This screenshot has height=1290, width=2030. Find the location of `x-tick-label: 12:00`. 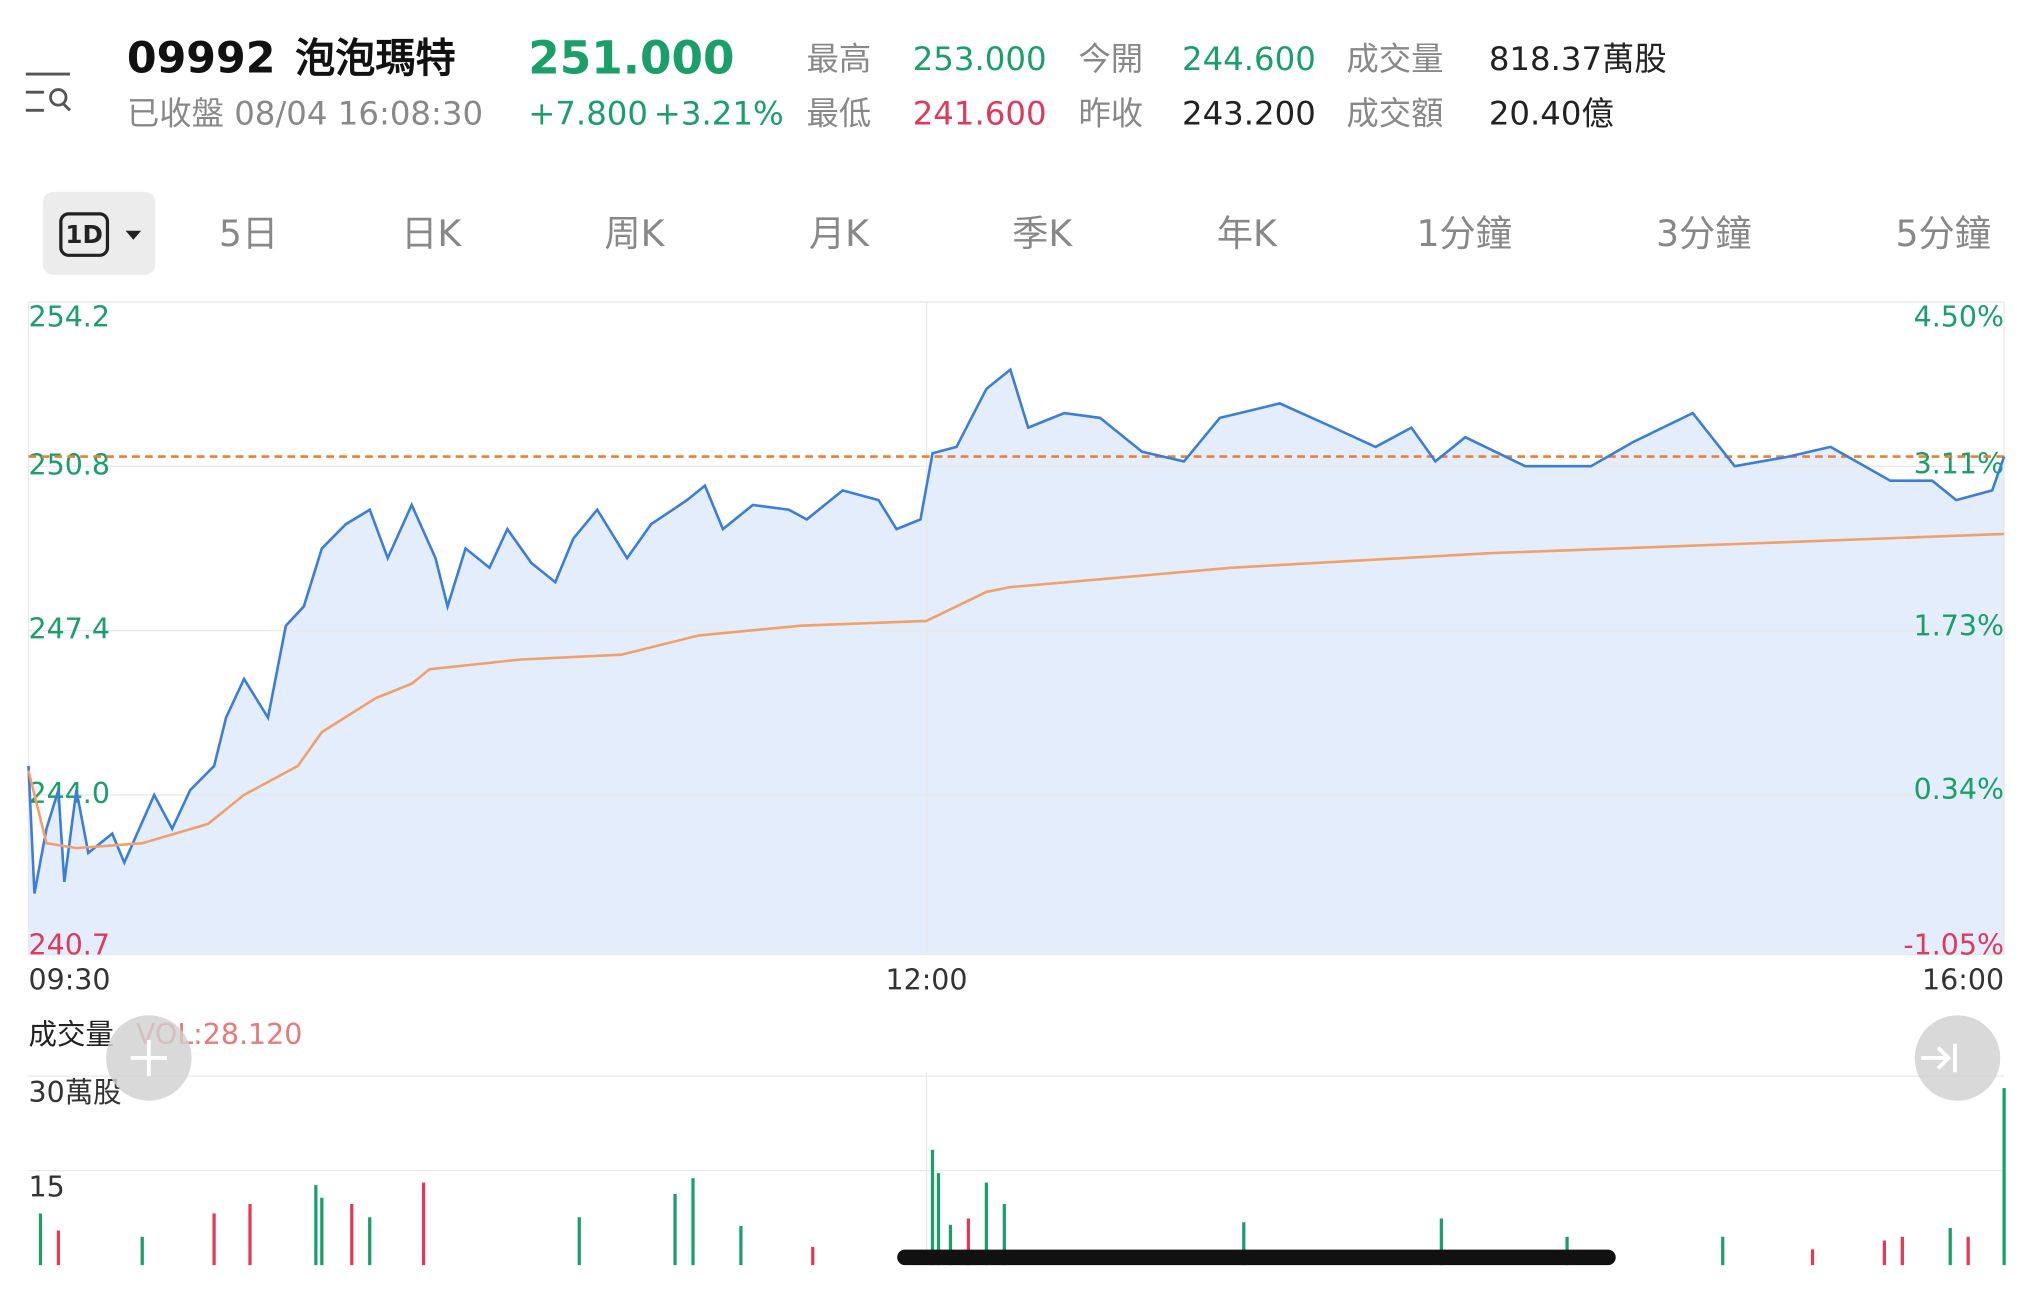

x-tick-label: 12:00 is located at coordinates (926, 980).